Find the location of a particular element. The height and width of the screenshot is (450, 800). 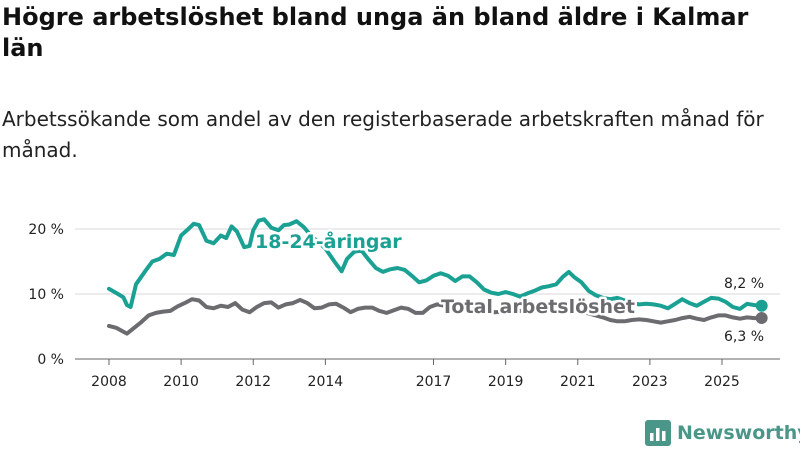

x-tick-label: 2025 is located at coordinates (722, 382).